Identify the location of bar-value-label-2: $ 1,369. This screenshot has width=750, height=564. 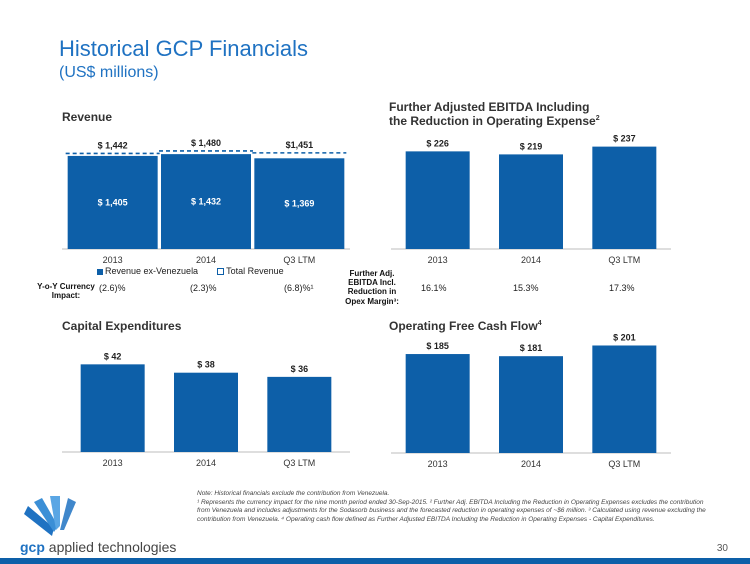
(299, 204).